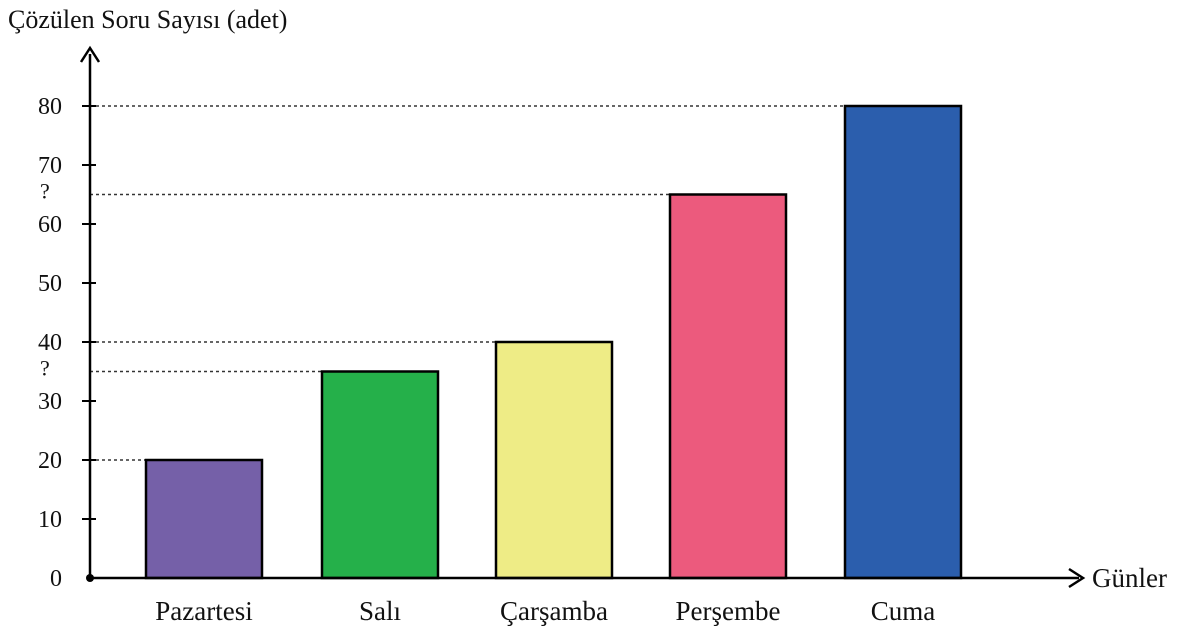 The height and width of the screenshot is (636, 1193). Describe the element at coordinates (45, 191) in the screenshot. I see `unknown-value-label-4: ?` at that location.